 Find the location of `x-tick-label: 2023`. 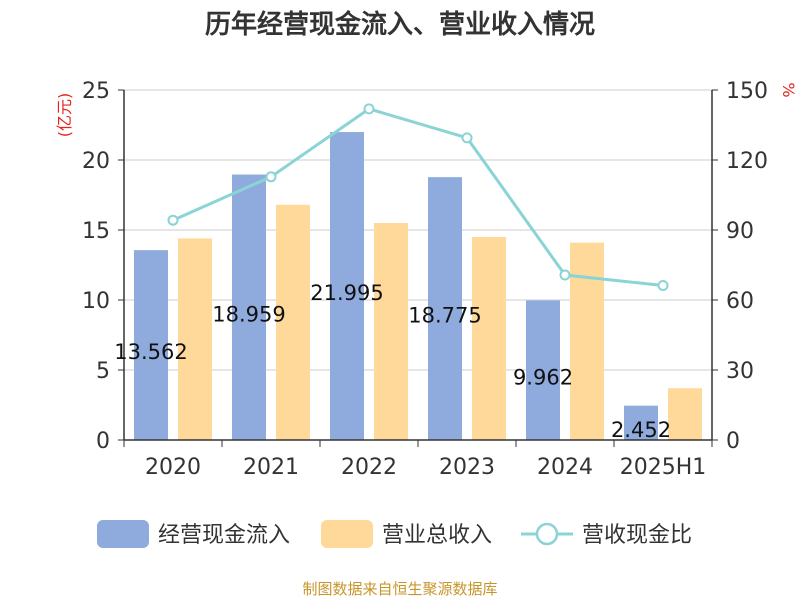

x-tick-label: 2023 is located at coordinates (467, 467).